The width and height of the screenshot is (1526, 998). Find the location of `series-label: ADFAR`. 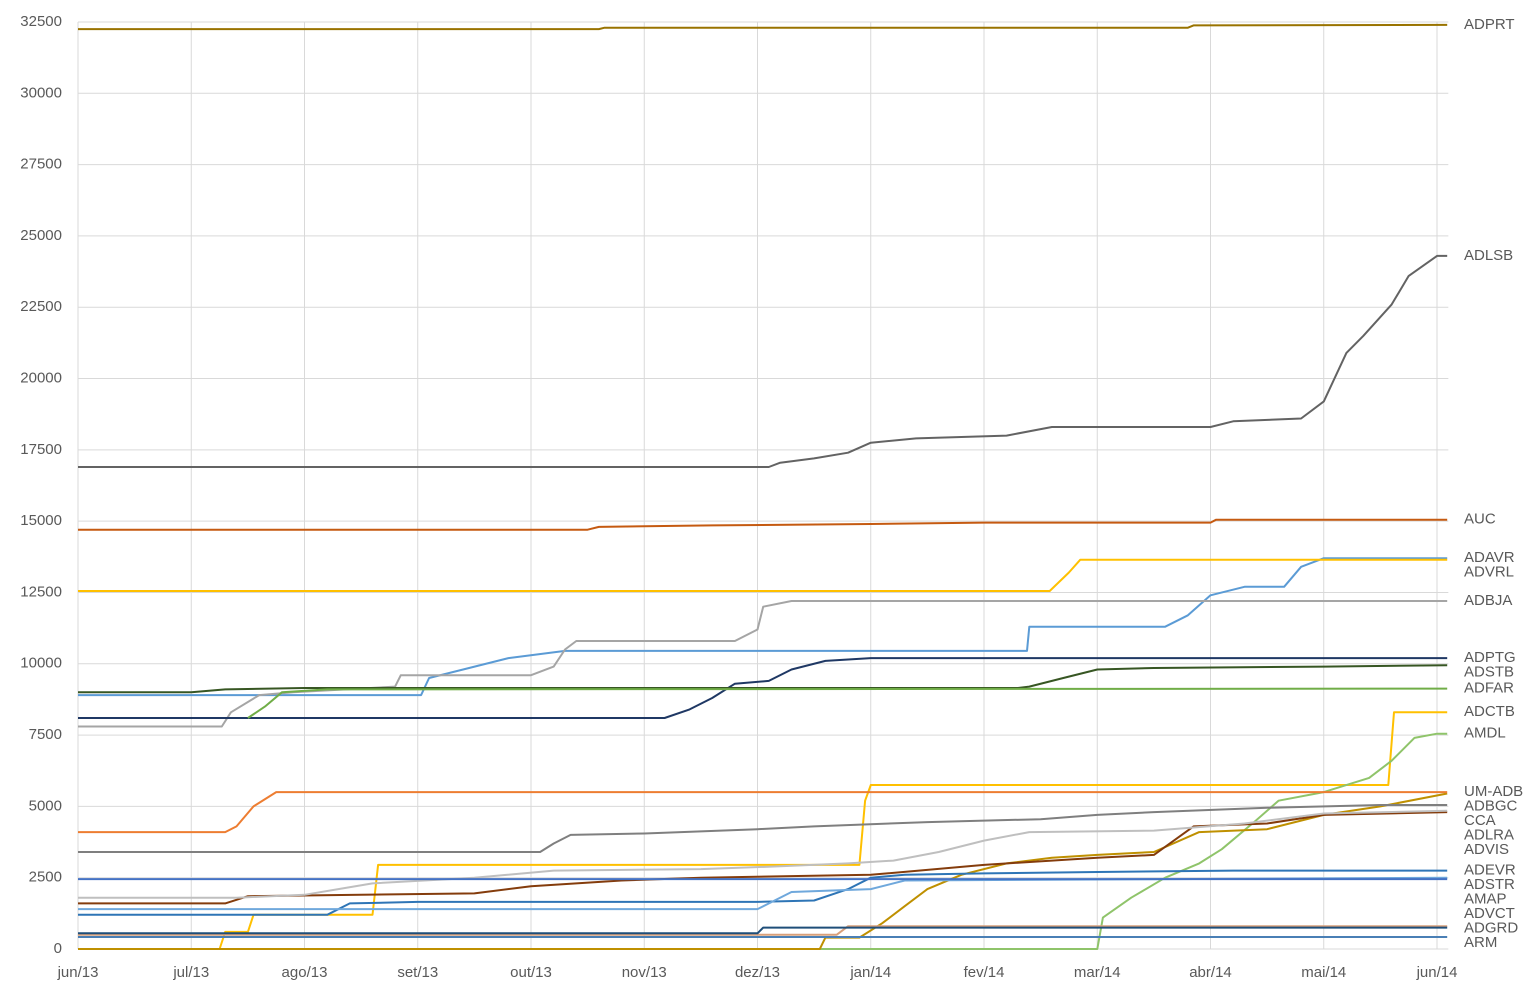

series-label: ADFAR is located at coordinates (1489, 688).